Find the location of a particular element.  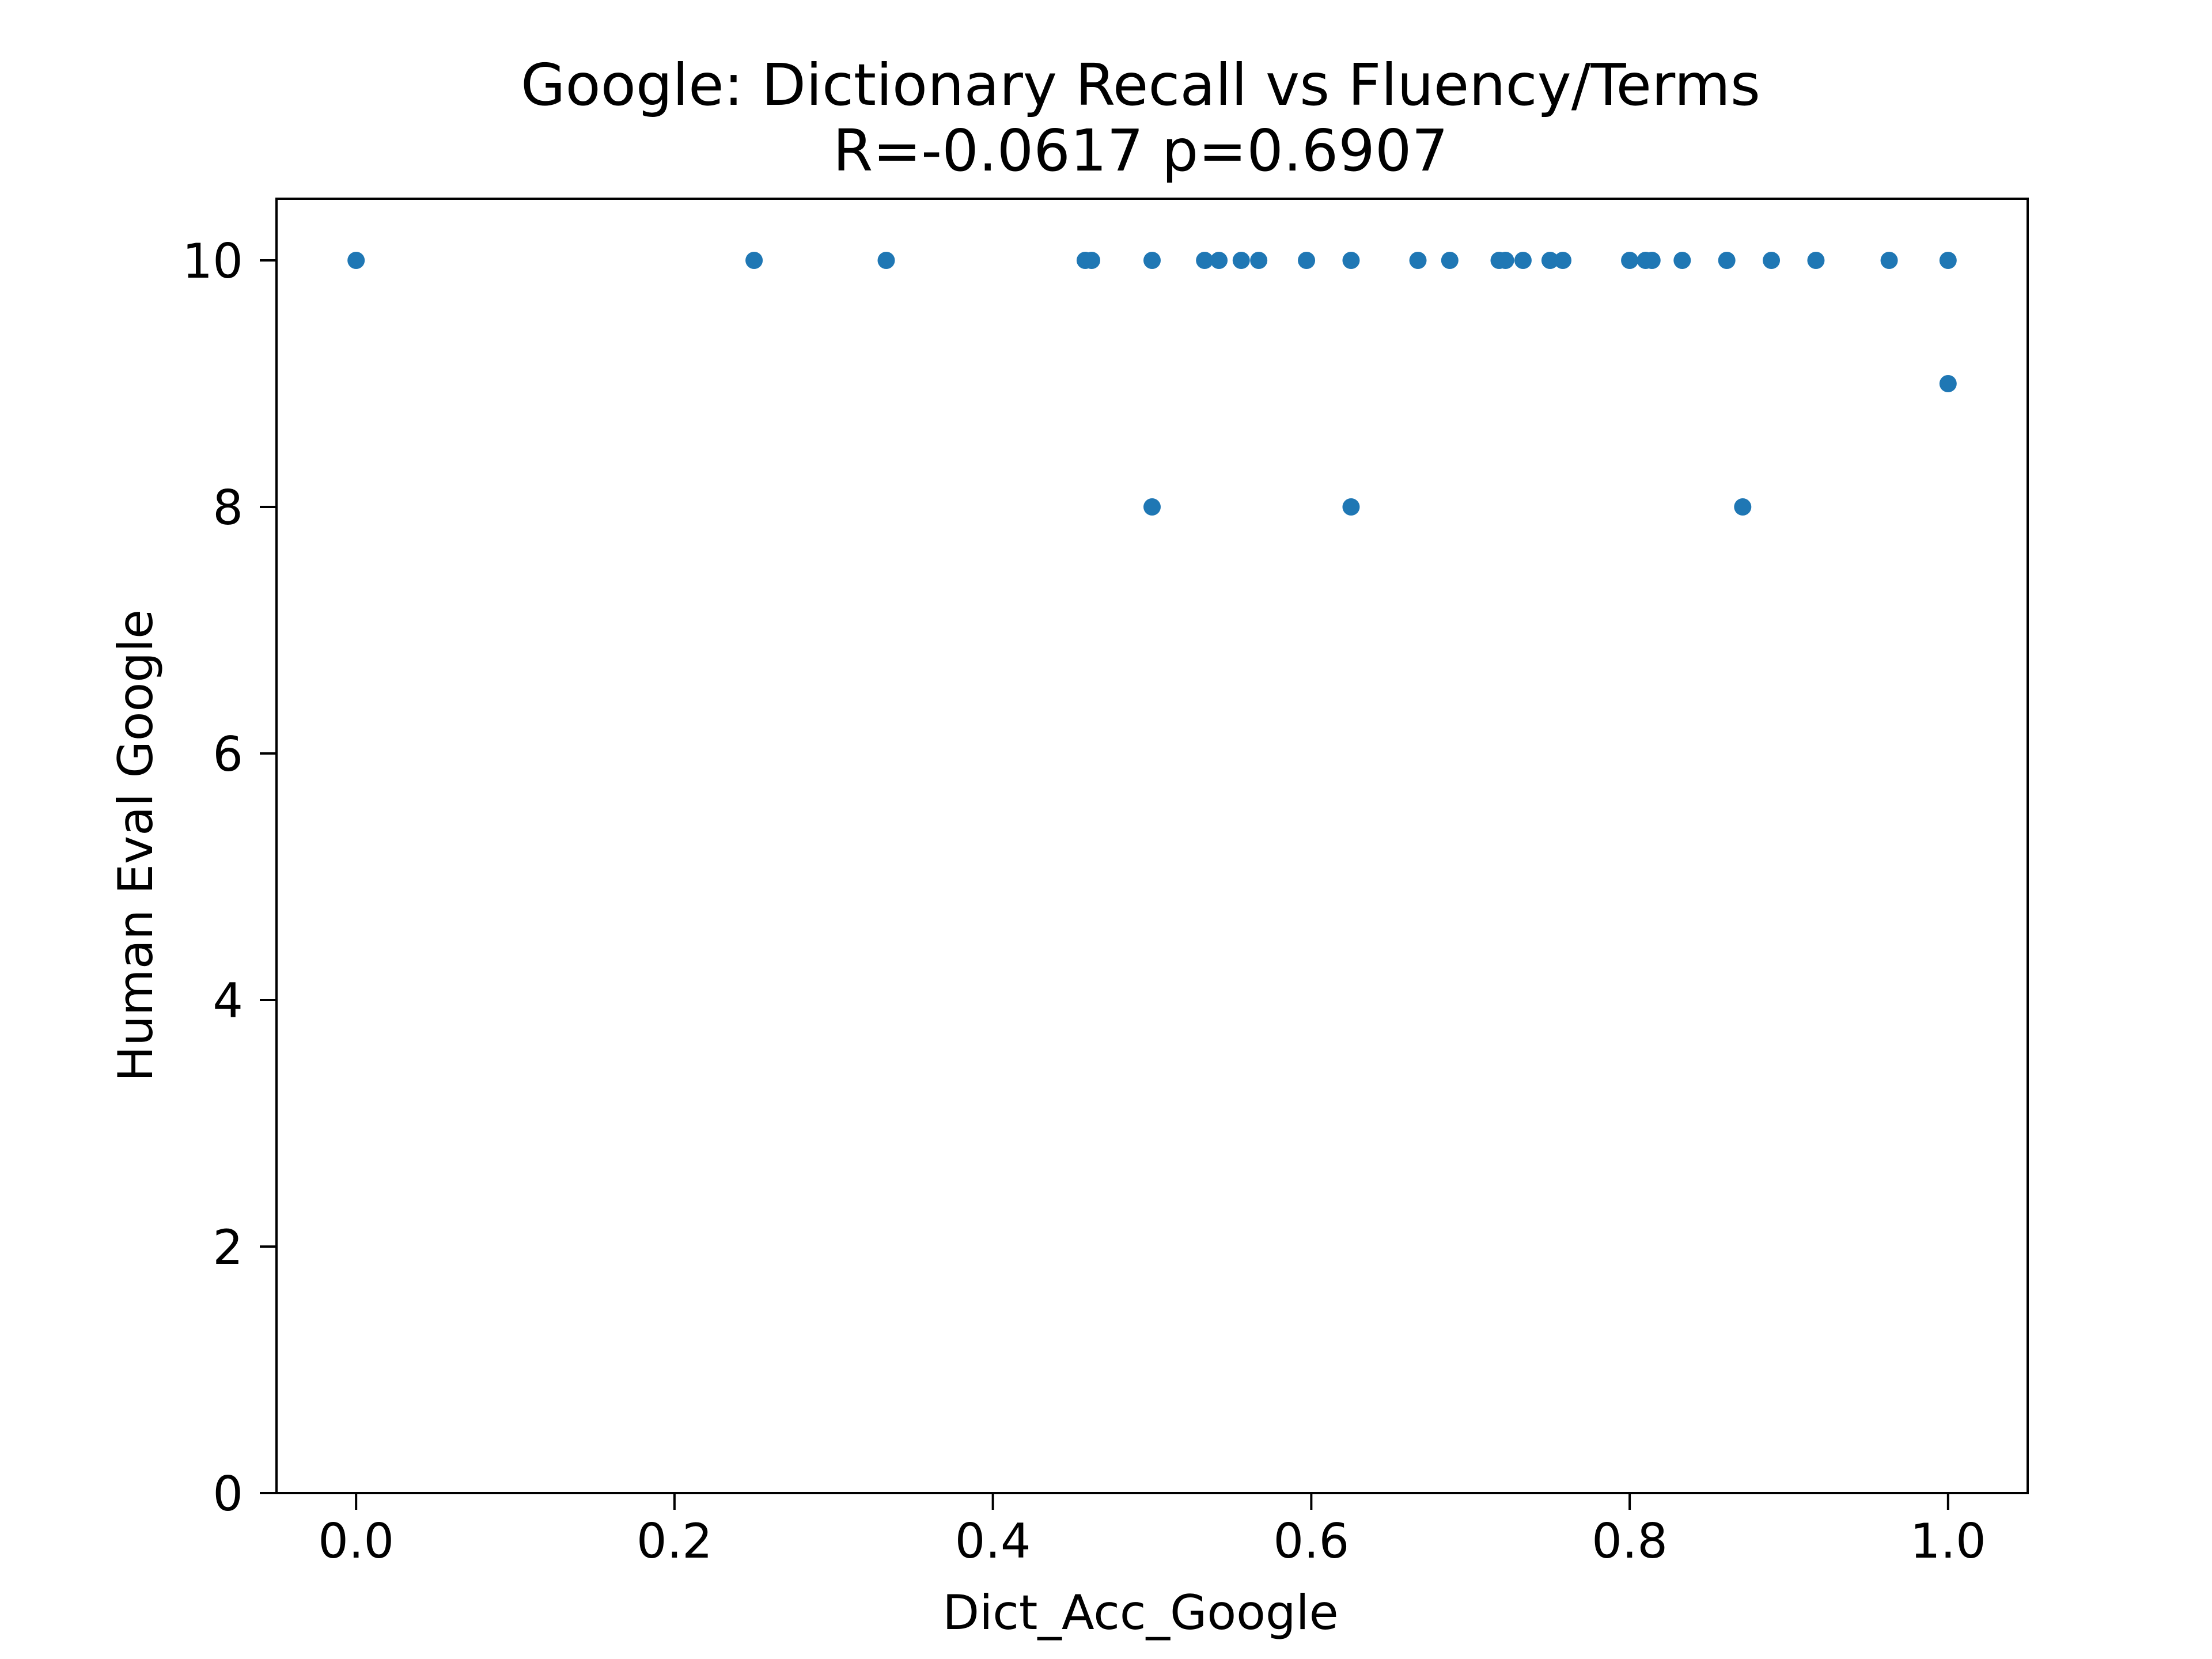

x-tick-label: 1.0 is located at coordinates (1948, 1541).